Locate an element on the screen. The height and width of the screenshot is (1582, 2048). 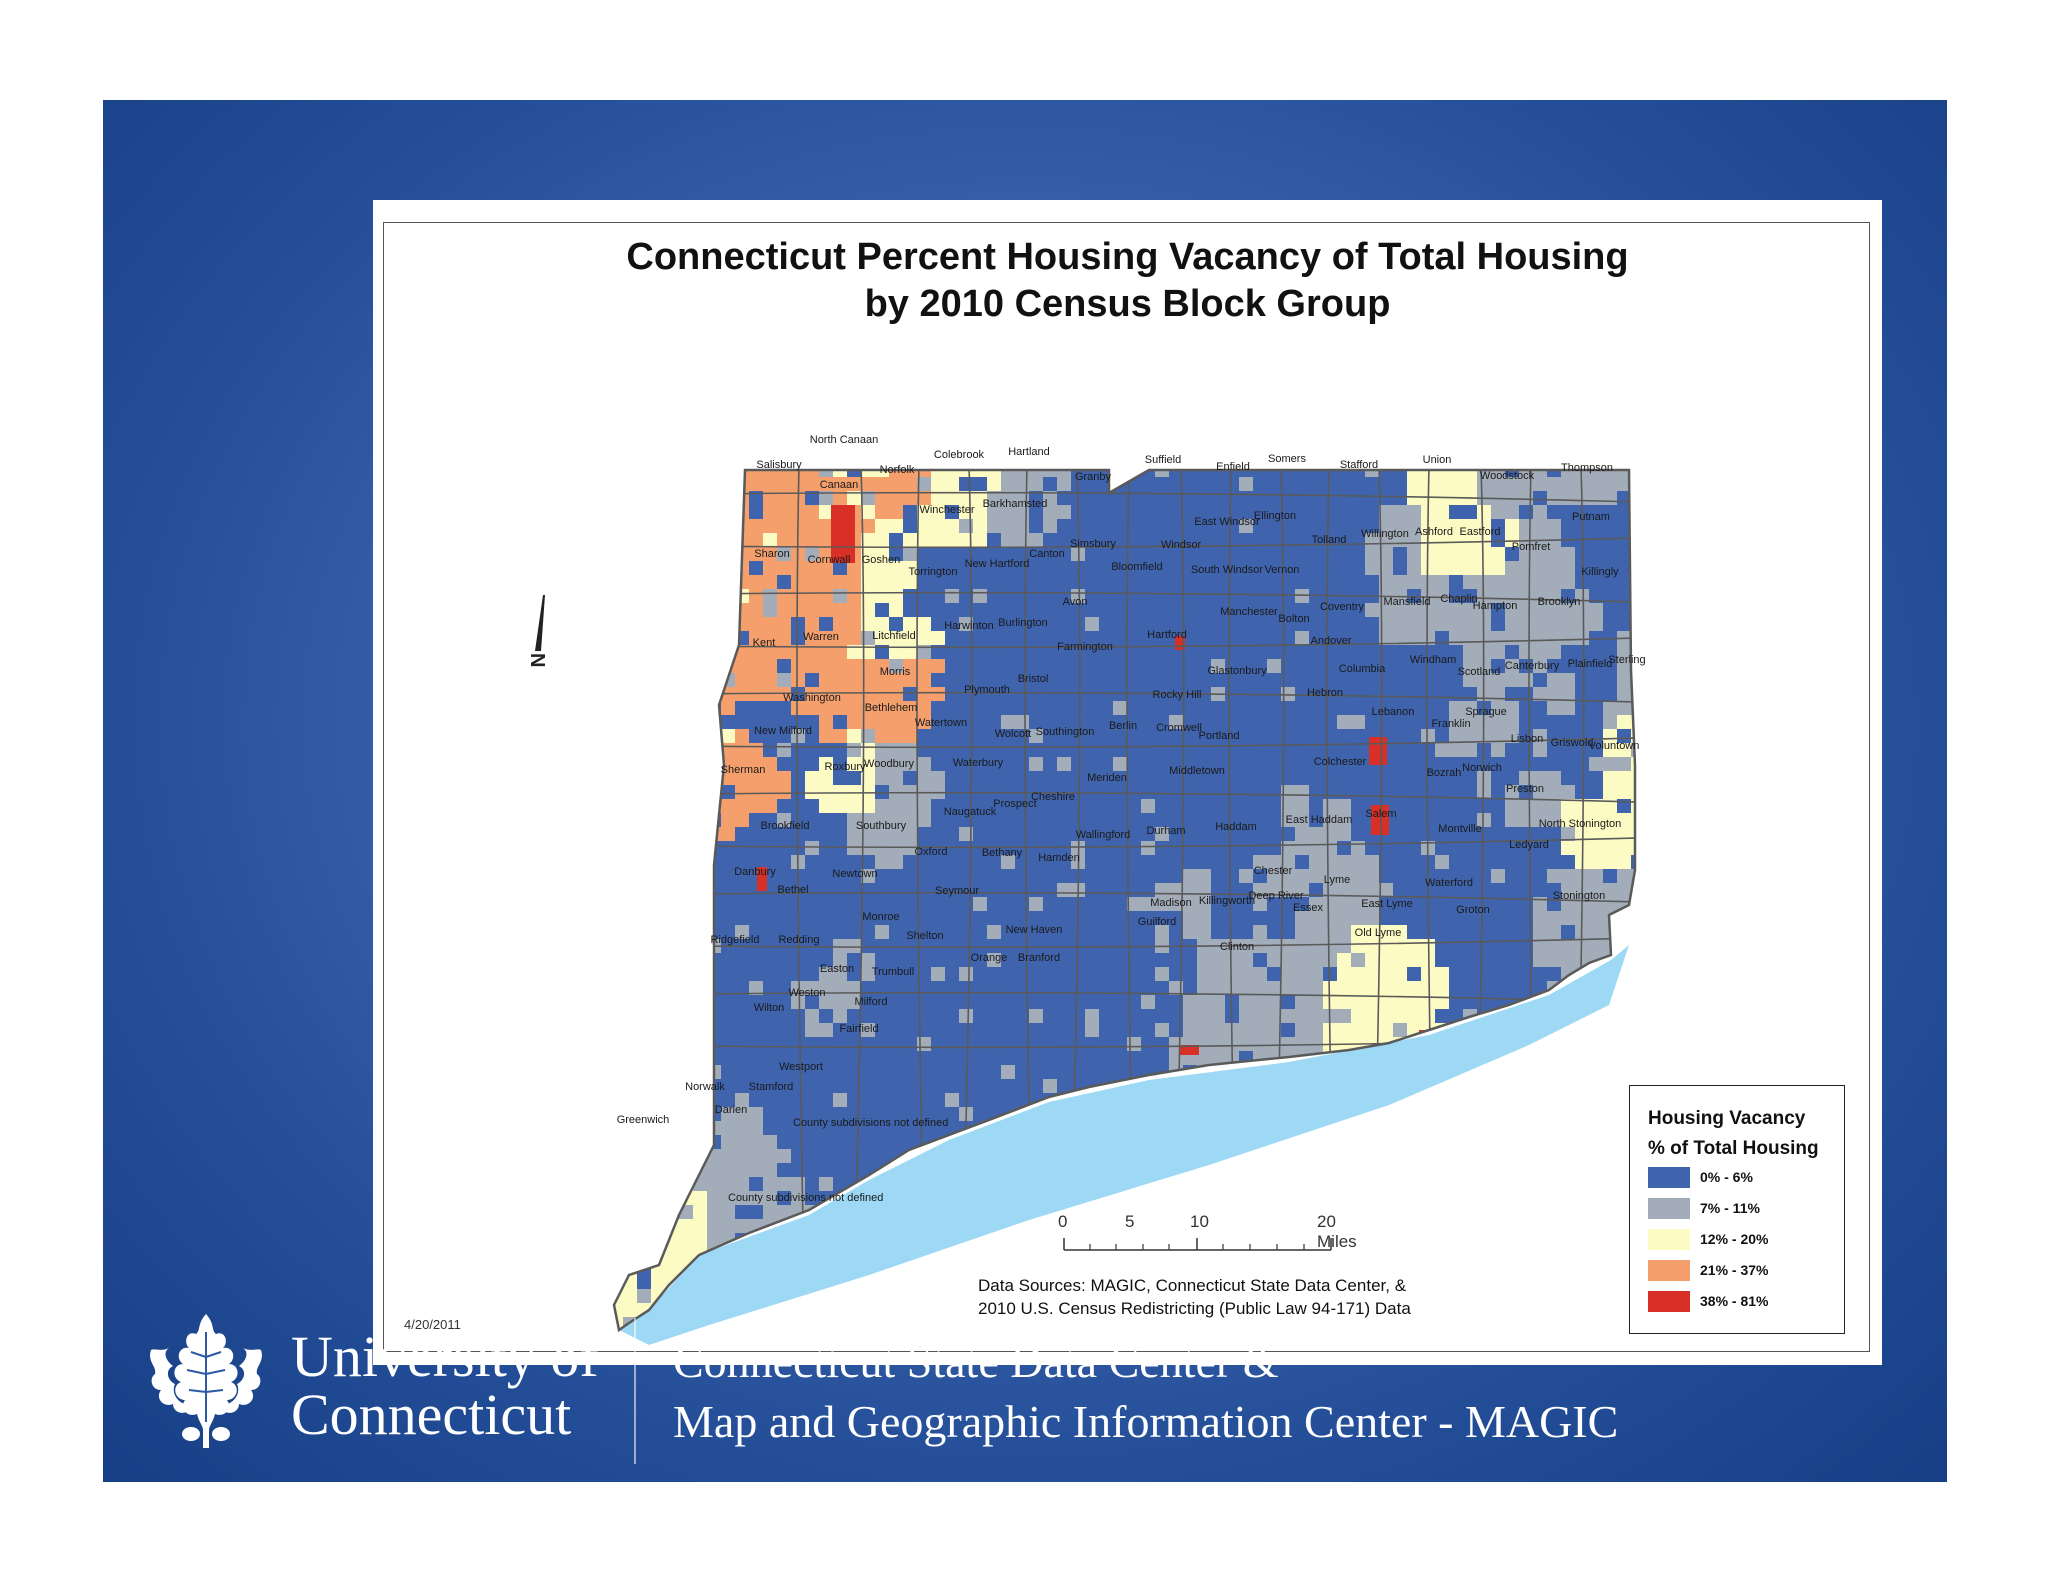
town-label: Kent is located at coordinates (764, 643).